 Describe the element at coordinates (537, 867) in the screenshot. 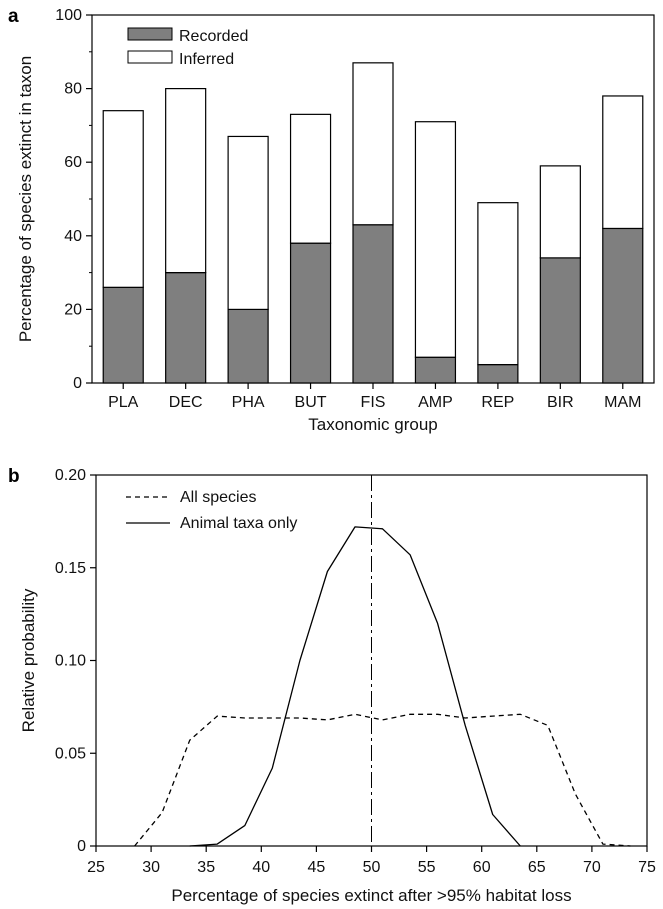

I see `panel-b-x-tick-label: 65` at that location.